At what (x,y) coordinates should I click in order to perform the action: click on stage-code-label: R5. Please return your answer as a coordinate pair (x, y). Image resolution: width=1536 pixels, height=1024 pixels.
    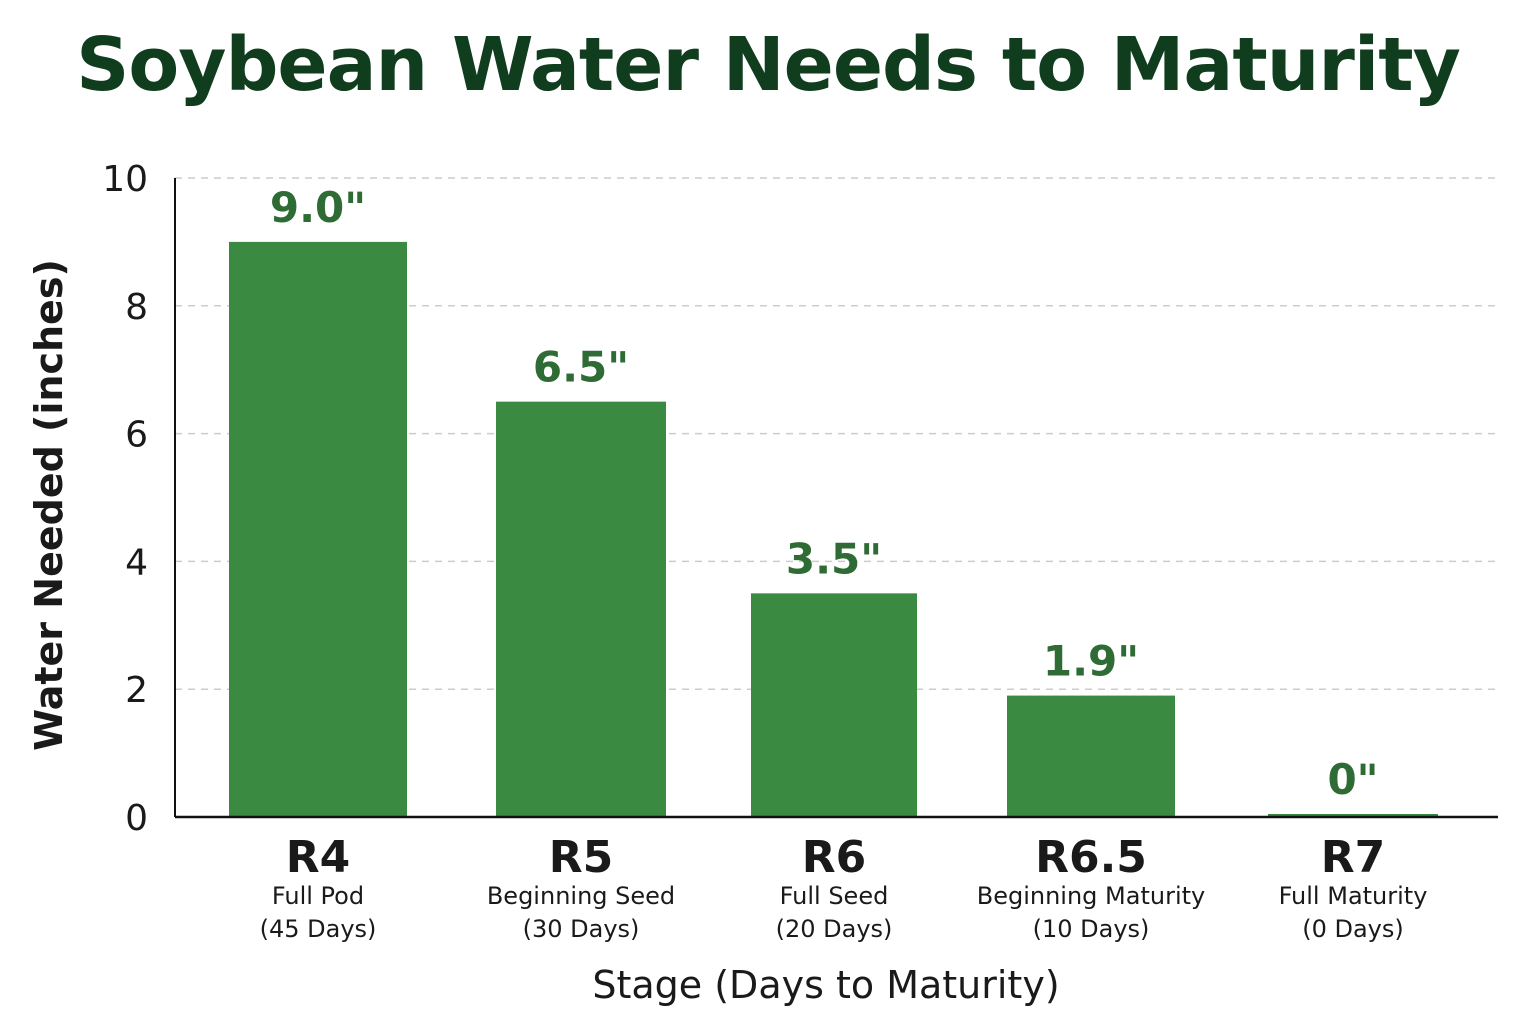
    Looking at the image, I should click on (581, 857).